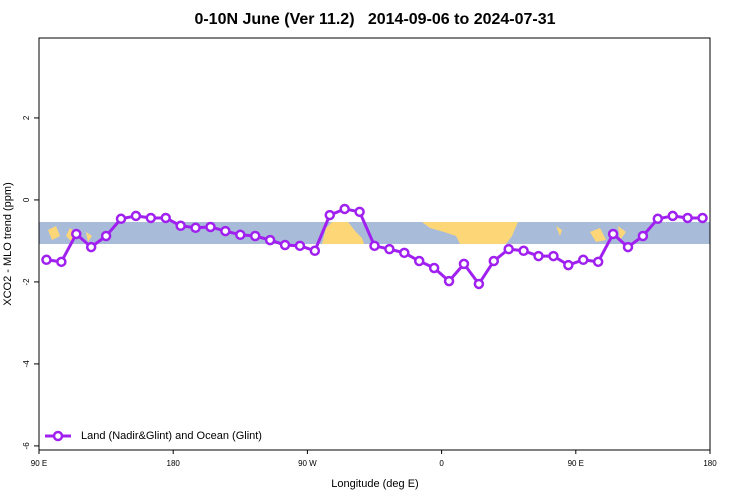 This screenshot has height=500, width=750. Describe the element at coordinates (26, 117) in the screenshot. I see `y-tick-label: 2` at that location.